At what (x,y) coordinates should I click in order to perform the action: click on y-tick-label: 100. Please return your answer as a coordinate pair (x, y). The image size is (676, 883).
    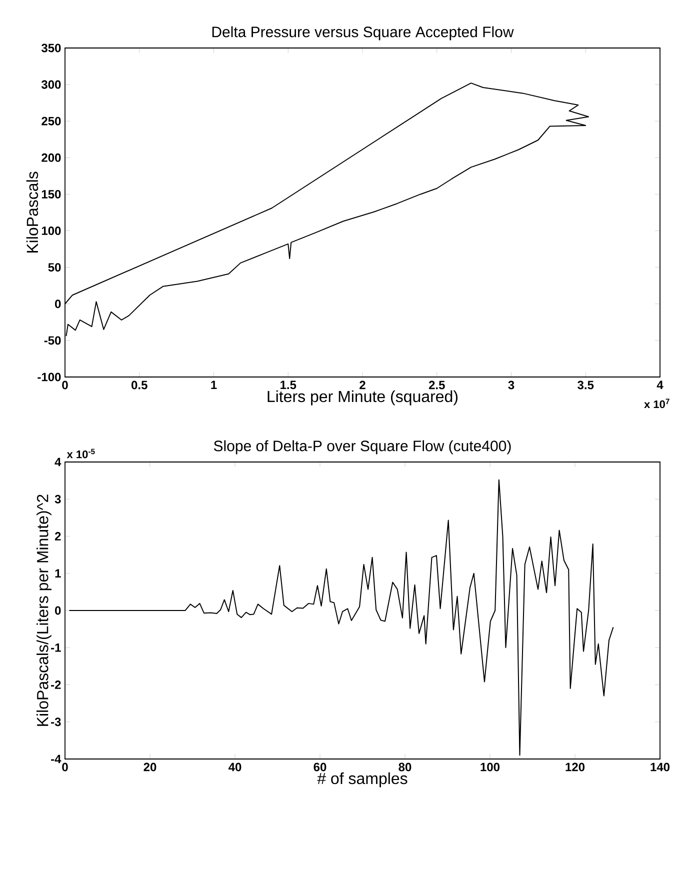
    Looking at the image, I should click on (51, 231).